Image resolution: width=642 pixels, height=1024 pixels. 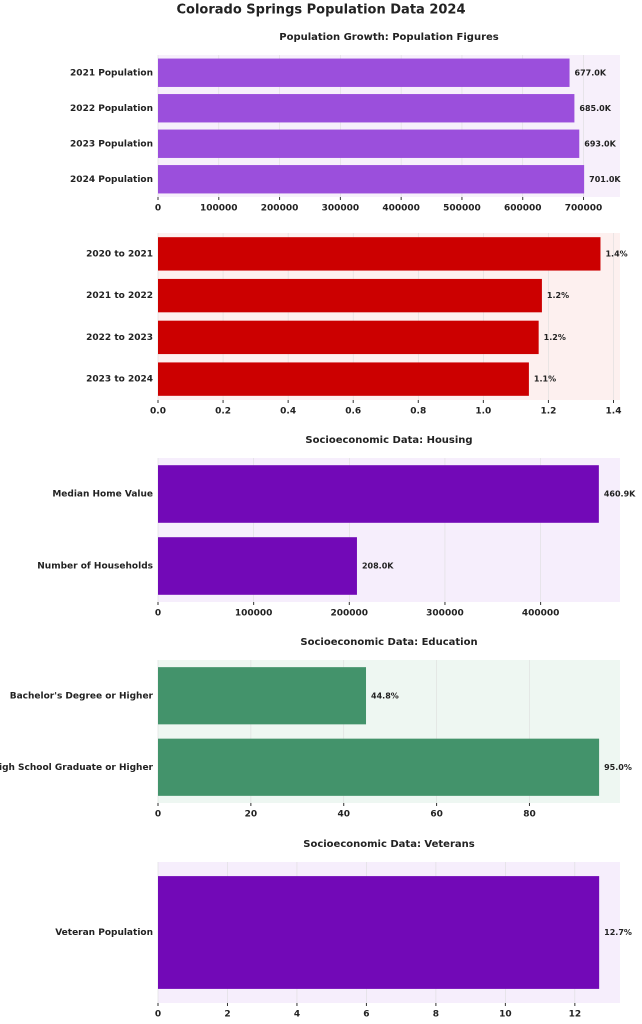 I want to click on value-label: 693.0K, so click(x=600, y=143).